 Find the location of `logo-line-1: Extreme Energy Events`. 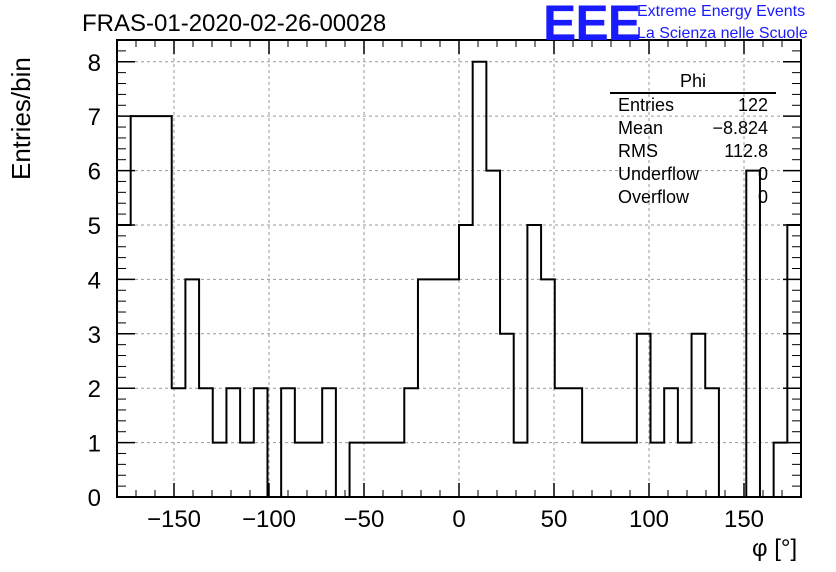

logo-line-1: Extreme Energy Events is located at coordinates (721, 11).